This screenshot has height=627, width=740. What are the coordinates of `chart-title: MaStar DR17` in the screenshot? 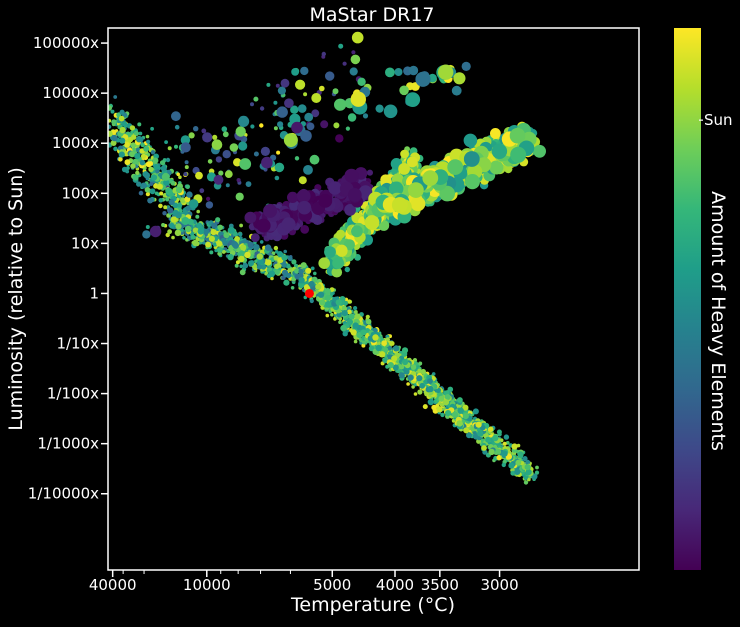 It's located at (371, 15).